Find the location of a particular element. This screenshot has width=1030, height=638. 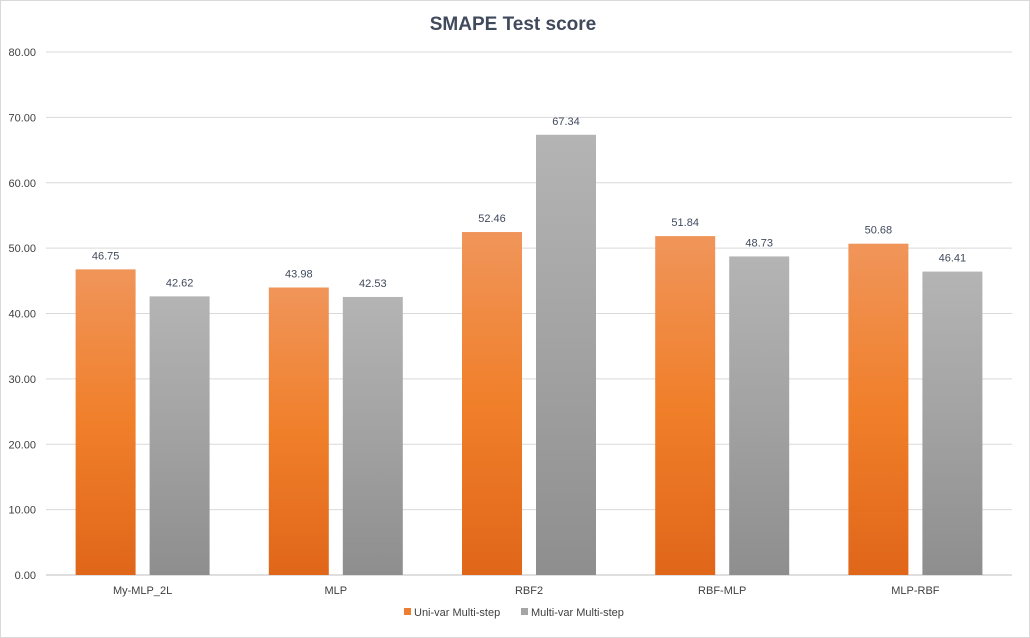

legend-label: Multi-var Multi-step is located at coordinates (577, 613).